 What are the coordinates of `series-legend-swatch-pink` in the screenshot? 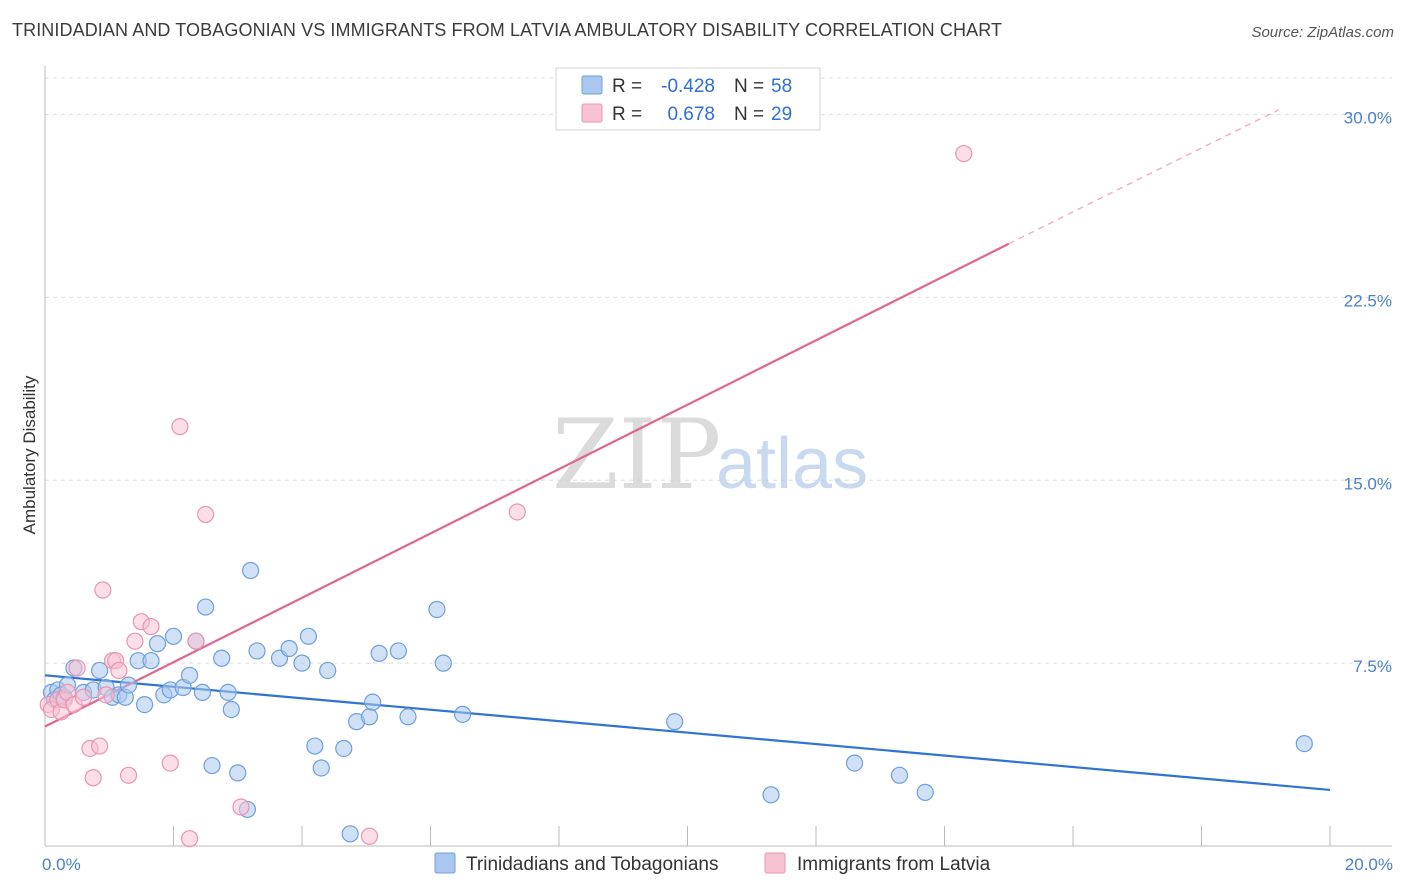 It's located at (775, 863).